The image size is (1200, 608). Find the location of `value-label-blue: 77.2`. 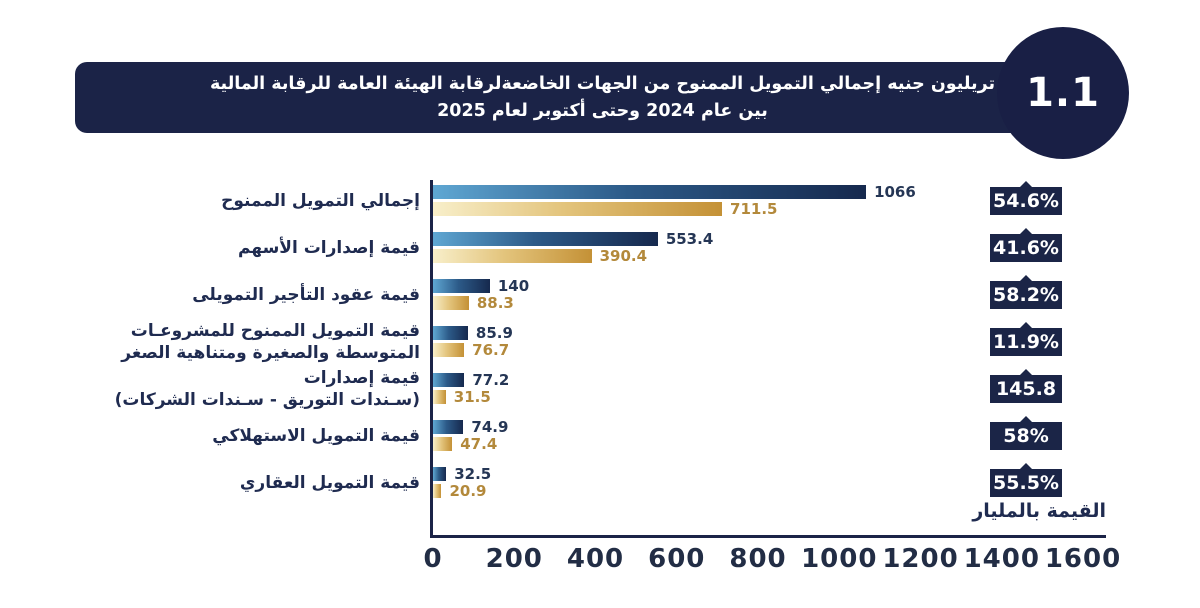

value-label-blue: 77.2 is located at coordinates (491, 380).